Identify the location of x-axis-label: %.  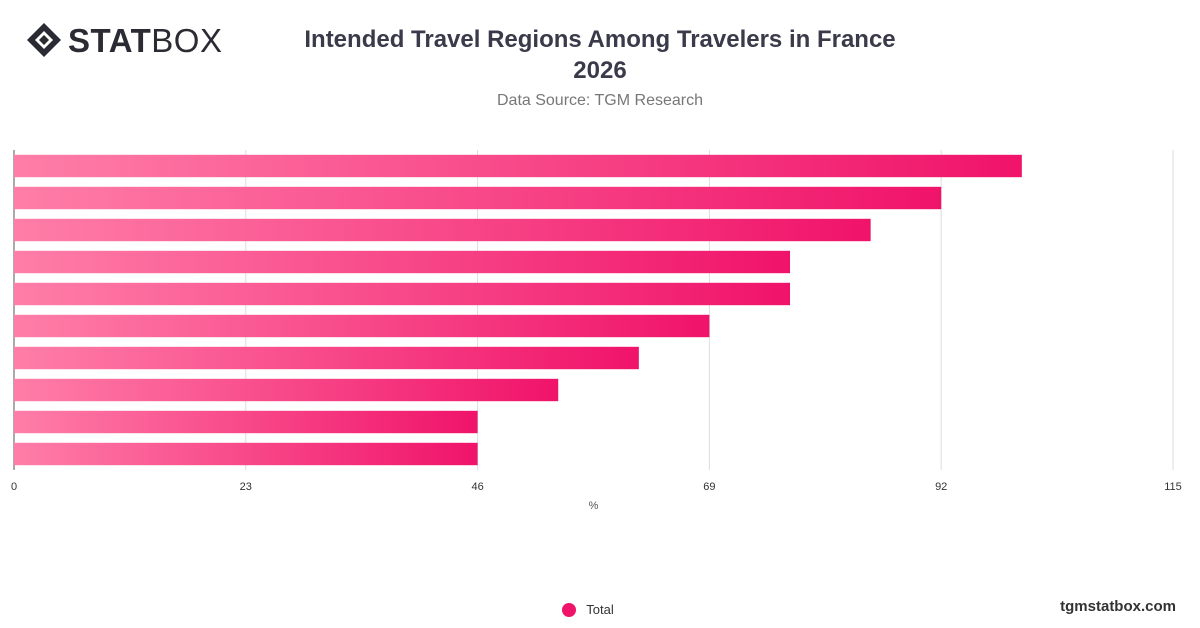
(594, 506).